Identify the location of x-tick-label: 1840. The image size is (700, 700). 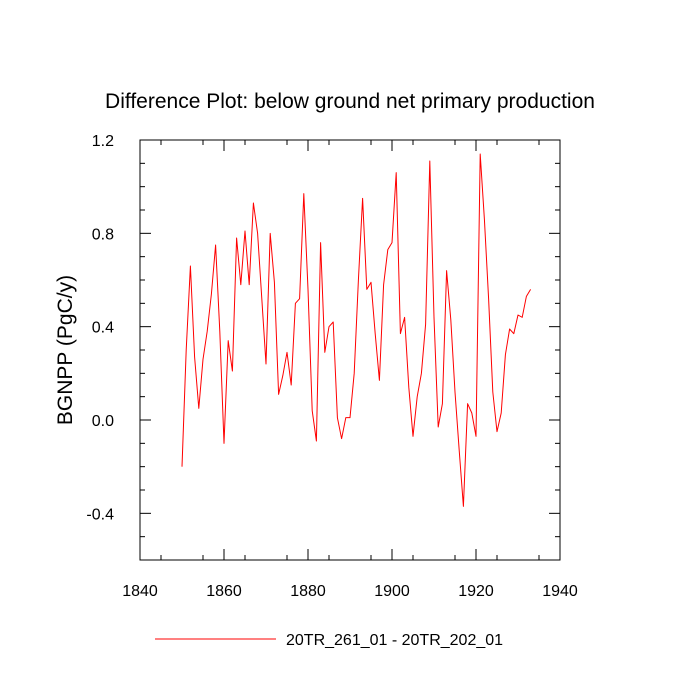
(140, 591).